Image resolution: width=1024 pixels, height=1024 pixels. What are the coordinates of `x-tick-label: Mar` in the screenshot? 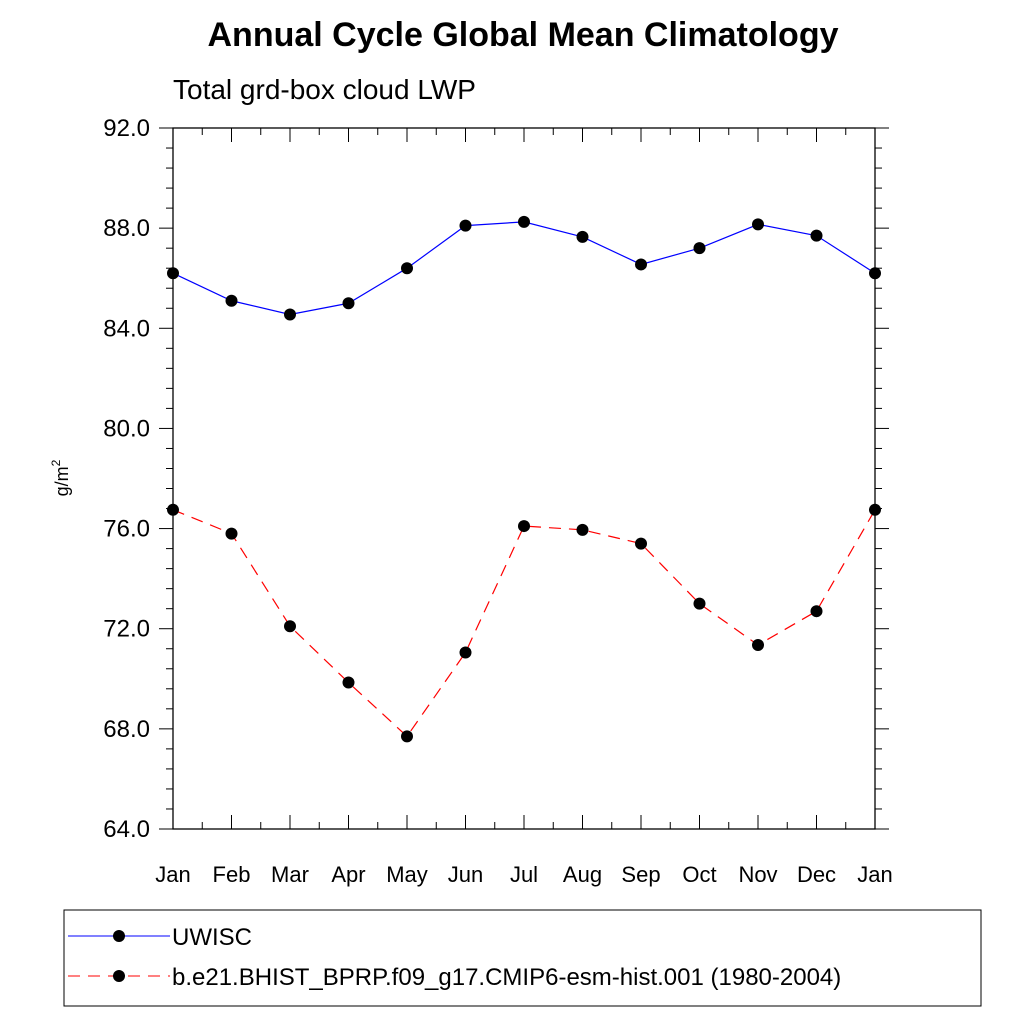 It's located at (290, 874).